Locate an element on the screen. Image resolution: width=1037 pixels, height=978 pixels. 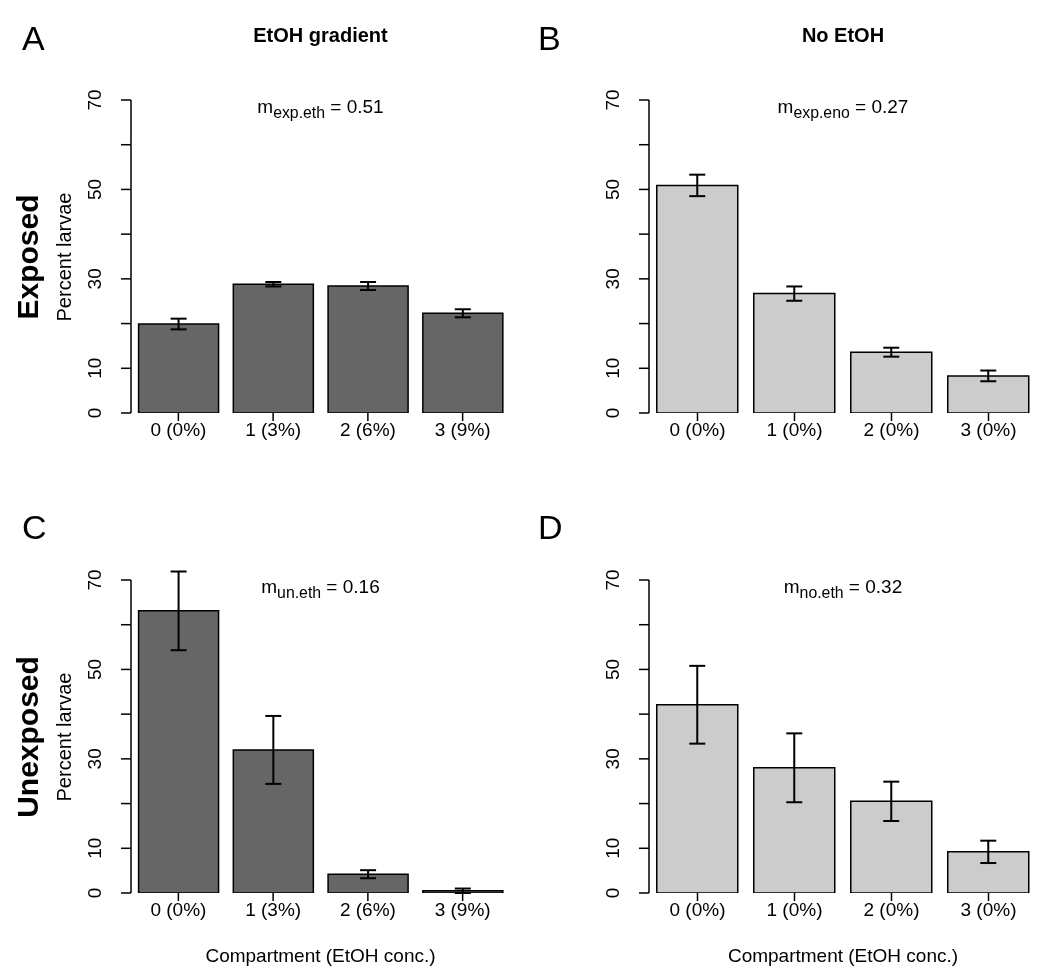
text: Exposed is located at coordinates (27, 257).